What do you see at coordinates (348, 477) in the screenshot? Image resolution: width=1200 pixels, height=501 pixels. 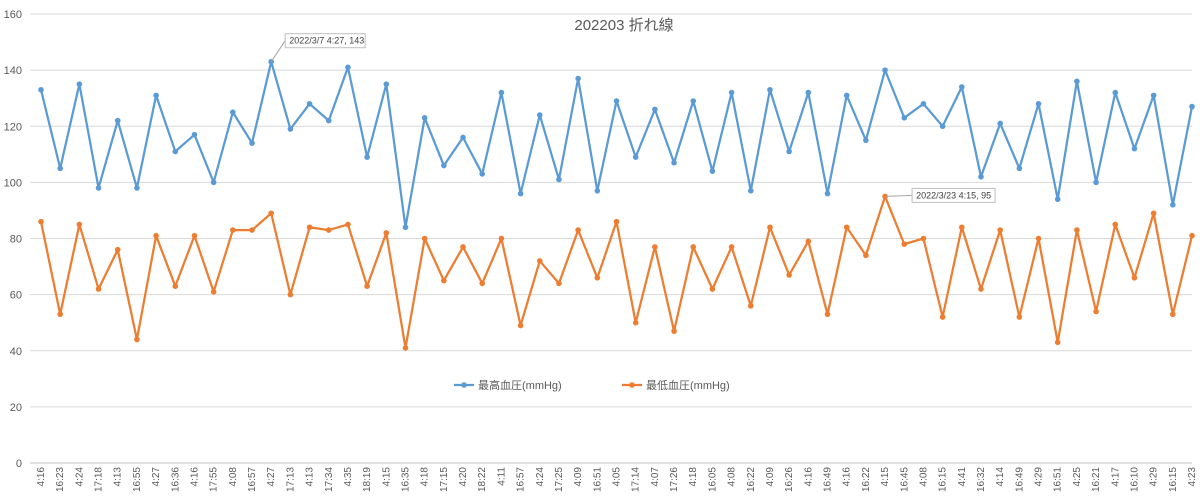 I see `x-tick-label: 4:35` at bounding box center [348, 477].